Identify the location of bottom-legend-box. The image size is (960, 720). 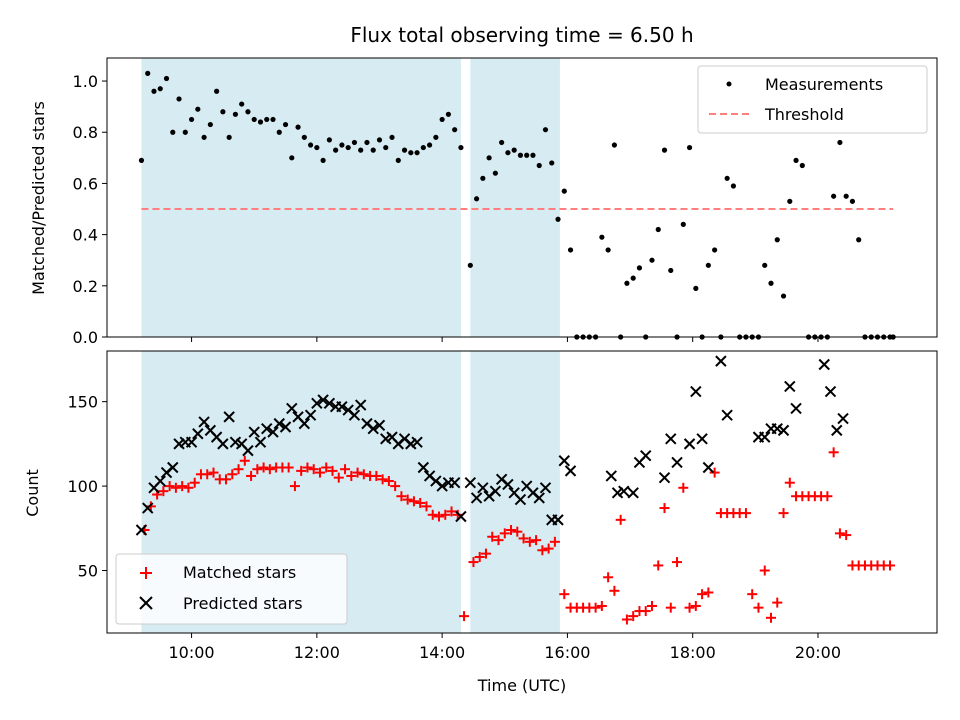
(231, 589).